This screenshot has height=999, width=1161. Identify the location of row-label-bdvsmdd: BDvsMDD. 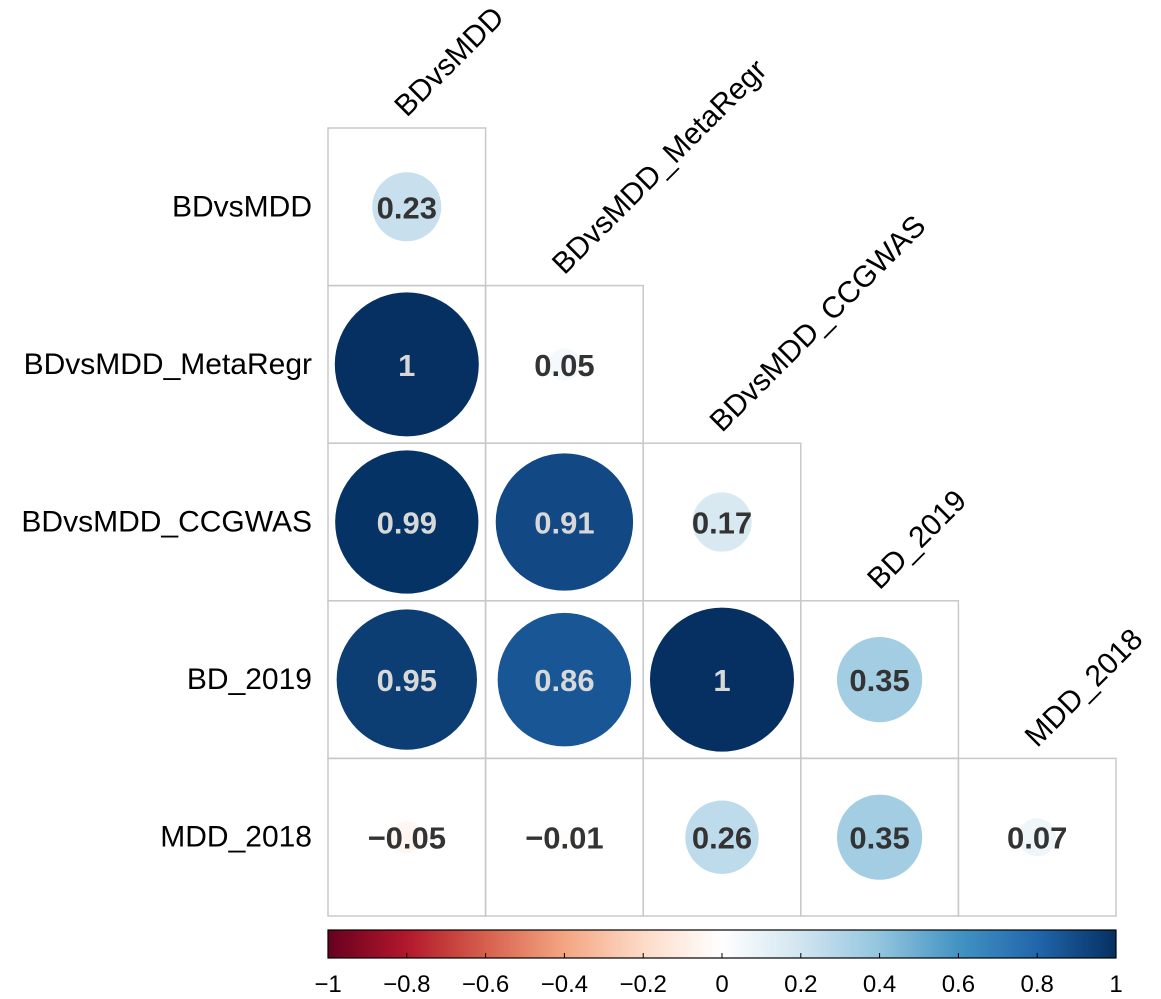
(242, 206).